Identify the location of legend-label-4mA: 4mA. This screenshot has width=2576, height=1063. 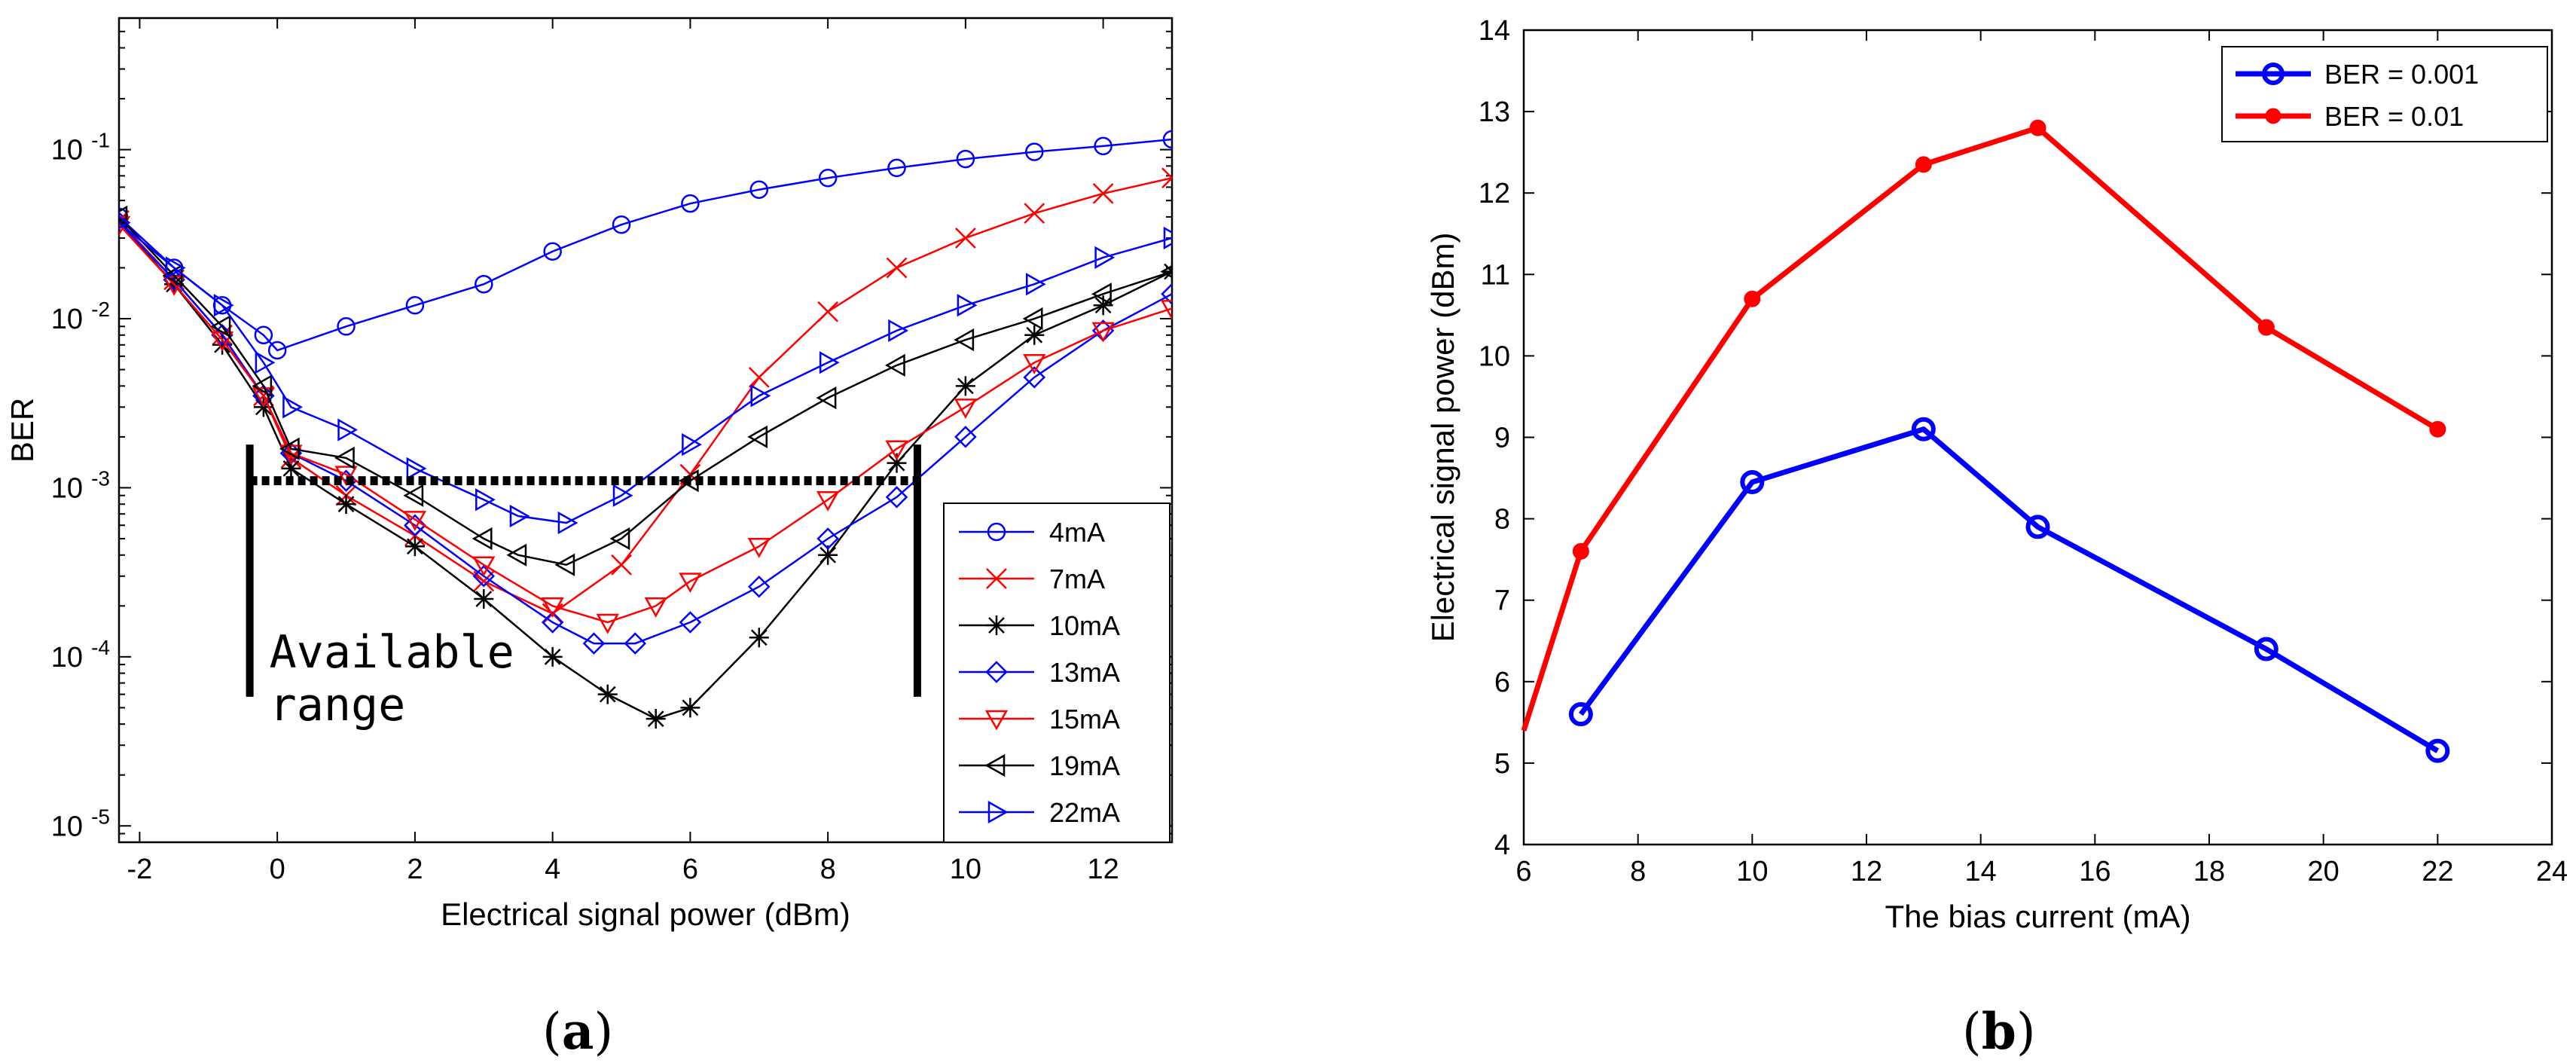
(1077, 532).